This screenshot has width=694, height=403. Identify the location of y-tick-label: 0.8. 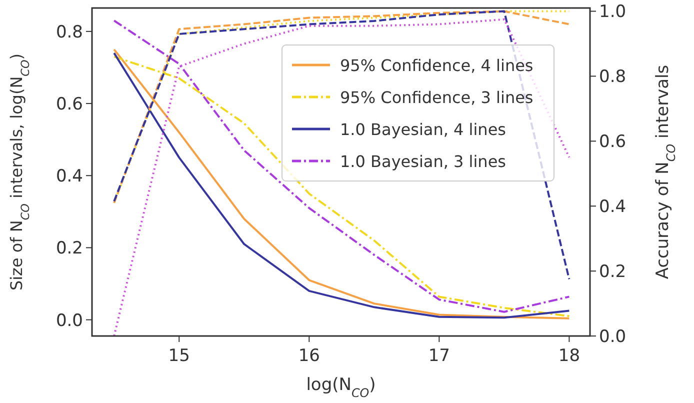
(69, 32).